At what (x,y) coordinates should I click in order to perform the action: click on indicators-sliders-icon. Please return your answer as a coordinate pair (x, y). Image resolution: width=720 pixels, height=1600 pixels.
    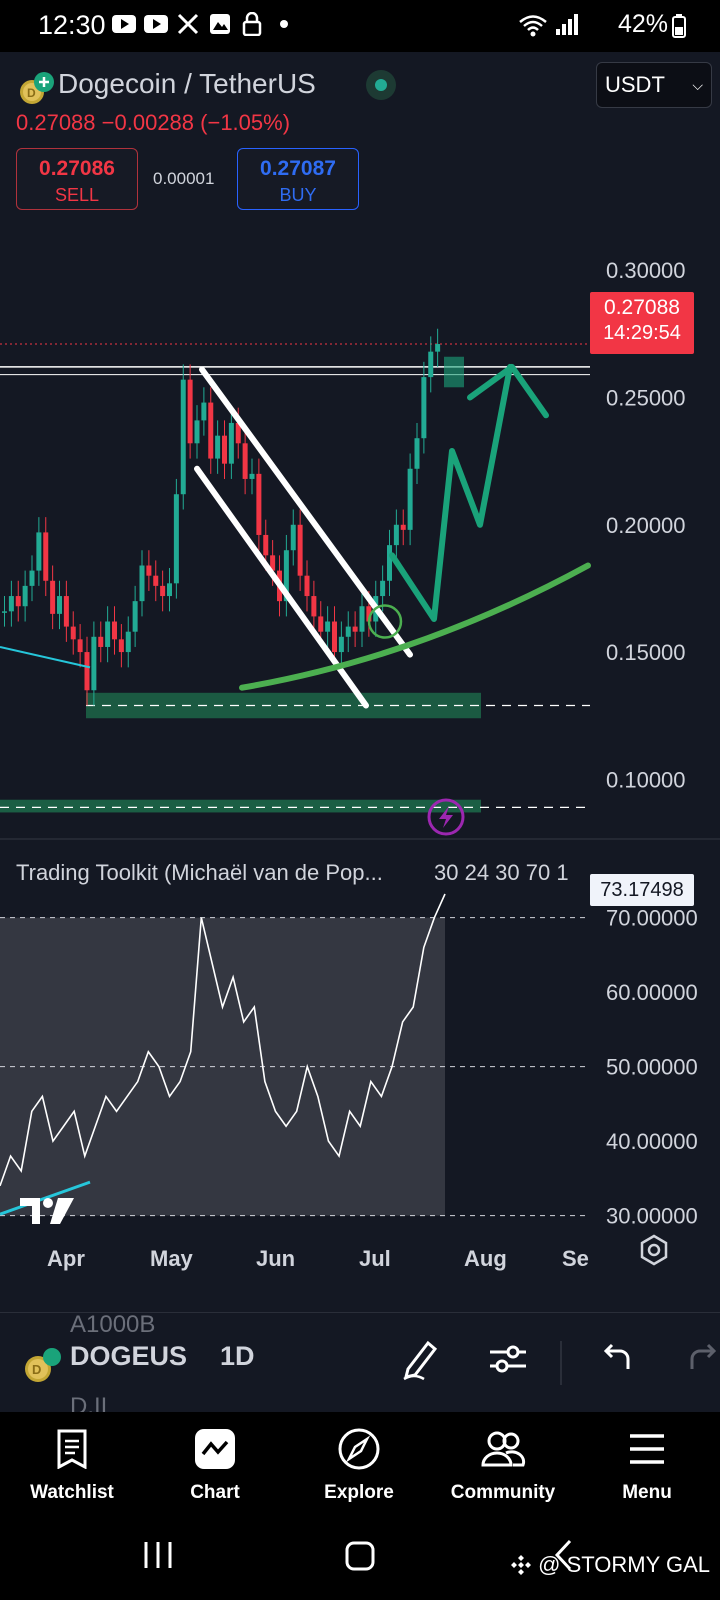
    Looking at the image, I should click on (508, 1361).